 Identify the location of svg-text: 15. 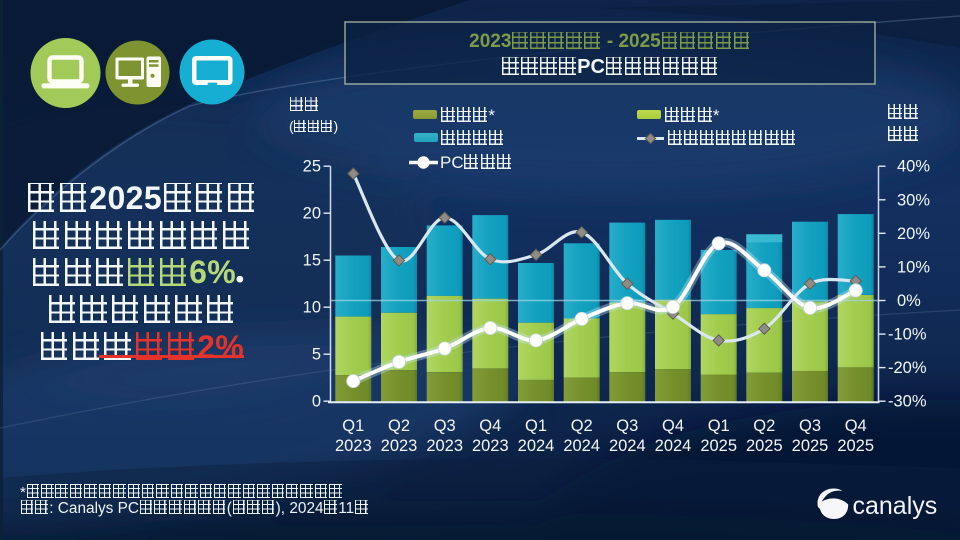
(312, 261).